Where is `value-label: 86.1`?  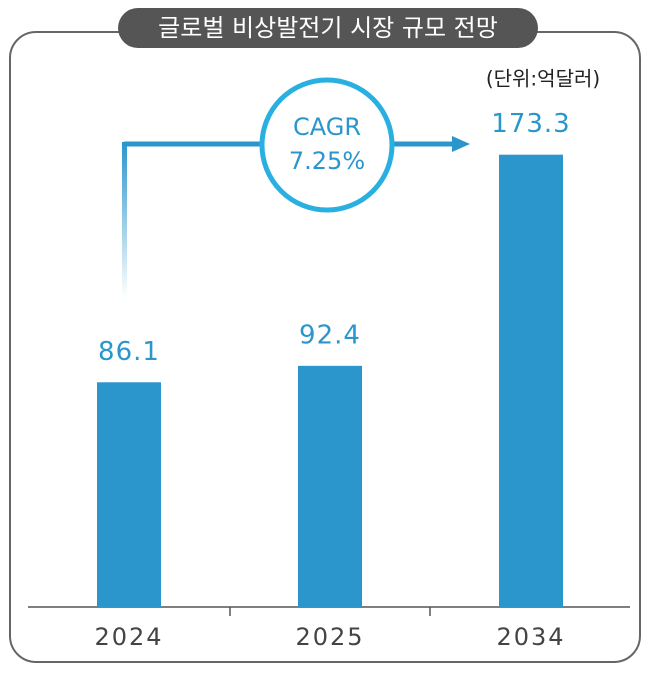 value-label: 86.1 is located at coordinates (129, 352).